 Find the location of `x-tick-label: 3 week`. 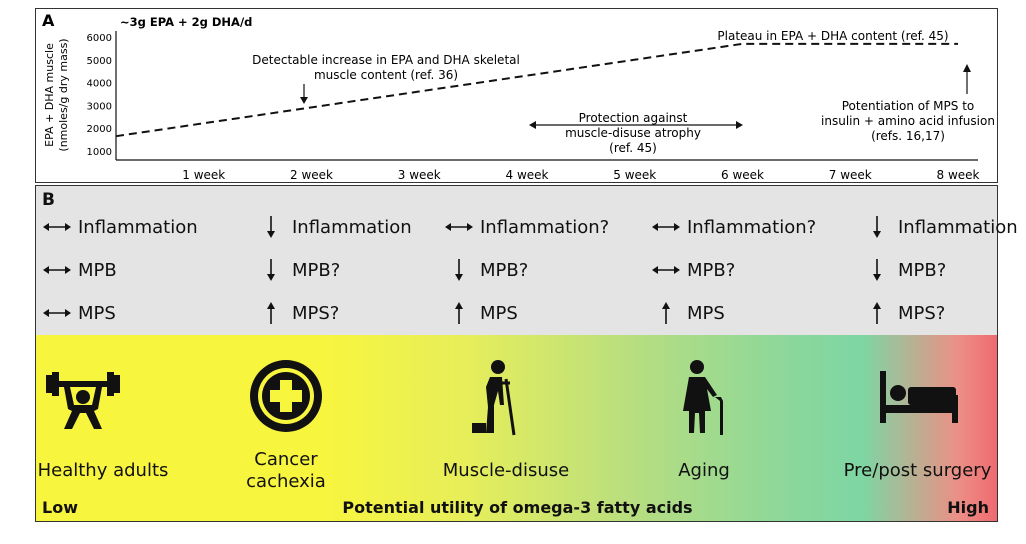

x-tick-label: 3 week is located at coordinates (419, 175).